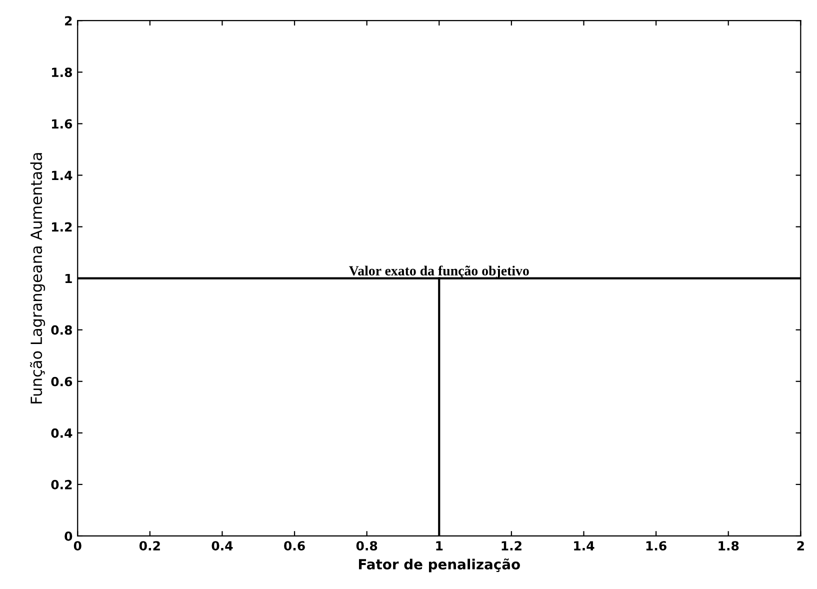  I want to click on x-tick-label: 1, so click(439, 545).